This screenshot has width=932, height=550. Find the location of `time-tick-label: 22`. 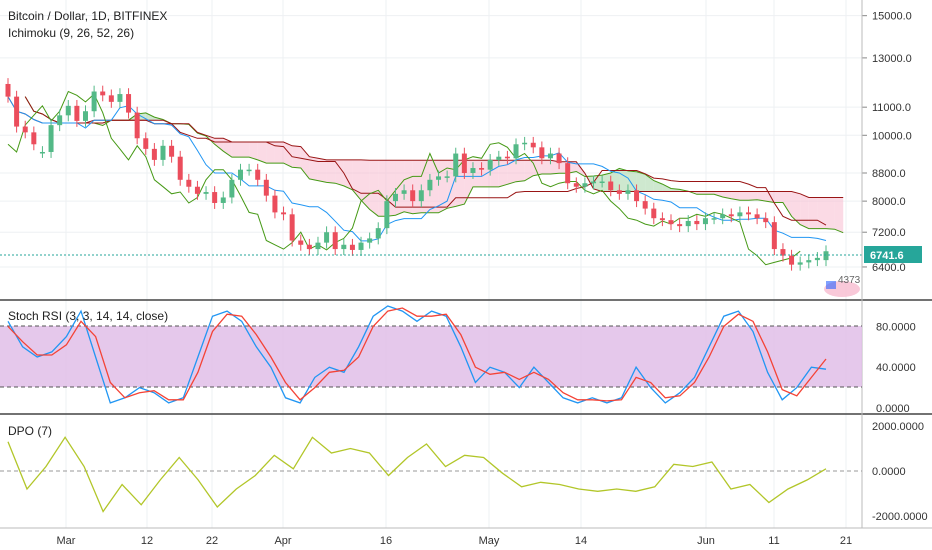

time-tick-label: 22 is located at coordinates (212, 541).